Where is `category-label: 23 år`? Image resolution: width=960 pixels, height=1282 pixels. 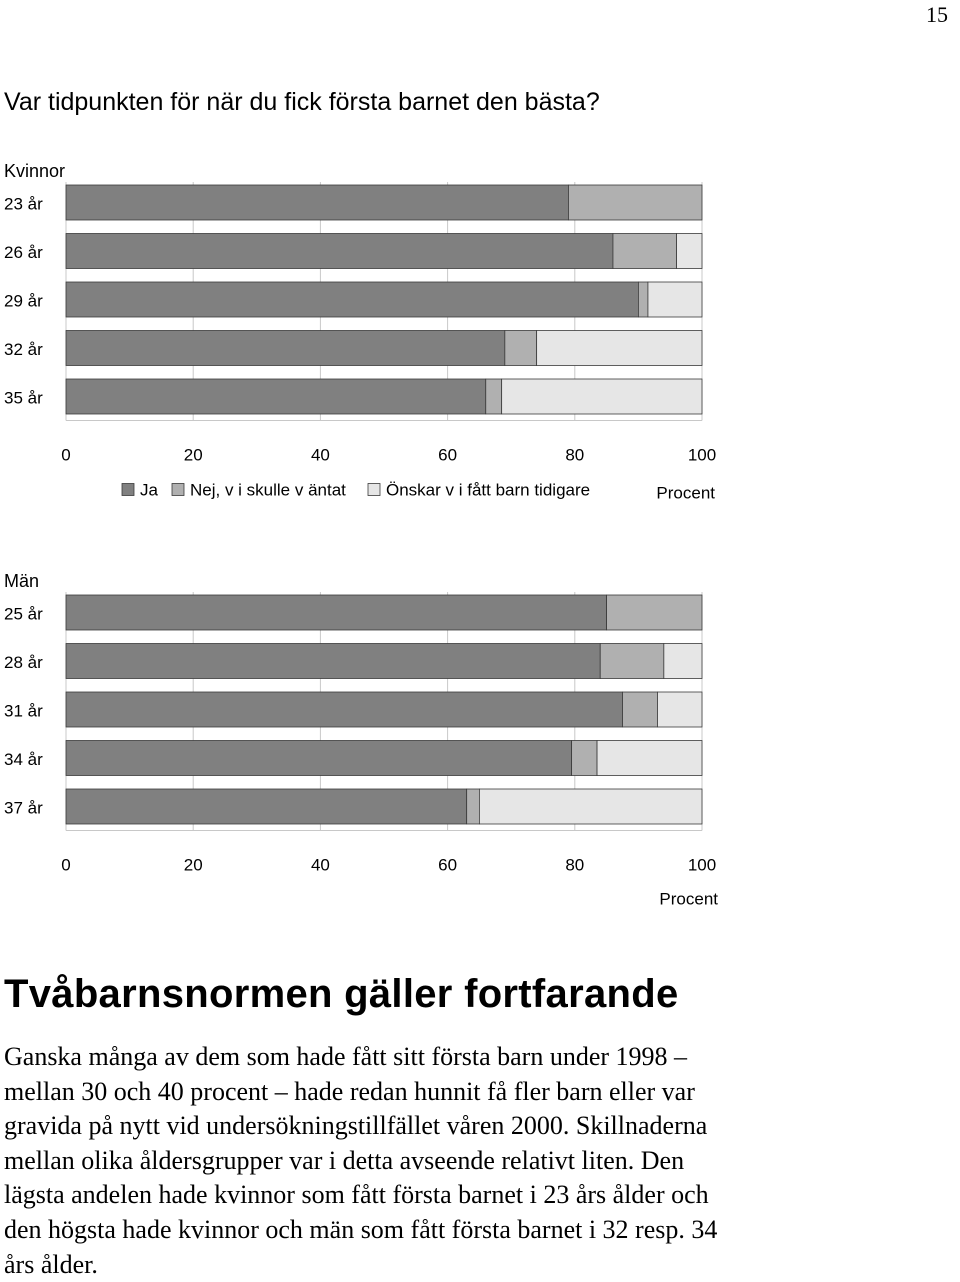
category-label: 23 år is located at coordinates (23, 204).